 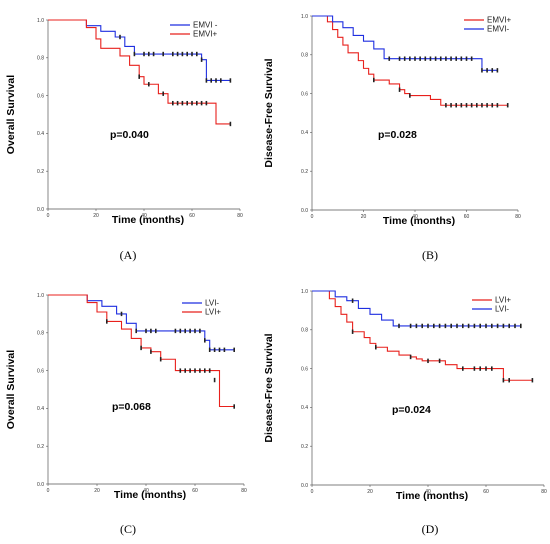 What do you see at coordinates (128, 255) in the screenshot?
I see `panel-label: (A)` at bounding box center [128, 255].